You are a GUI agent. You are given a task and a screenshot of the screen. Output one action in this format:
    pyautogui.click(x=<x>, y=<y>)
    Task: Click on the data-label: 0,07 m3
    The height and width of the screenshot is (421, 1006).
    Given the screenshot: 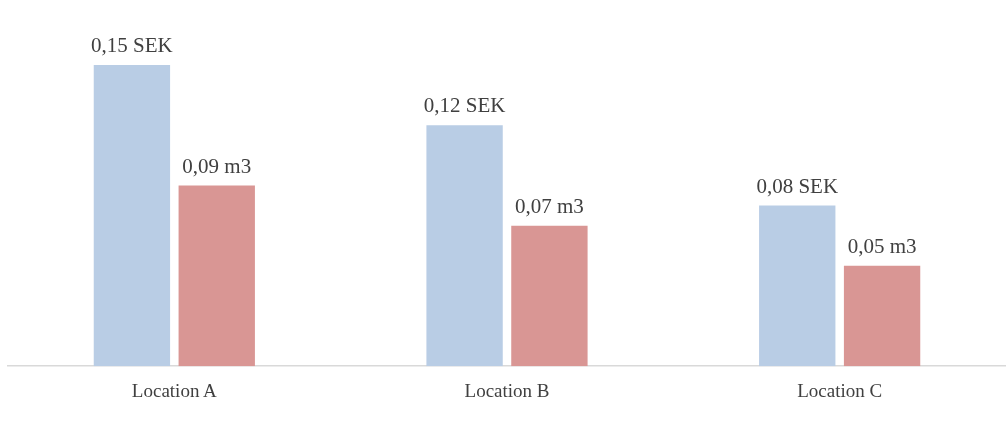 What is the action you would take?
    pyautogui.click(x=549, y=205)
    